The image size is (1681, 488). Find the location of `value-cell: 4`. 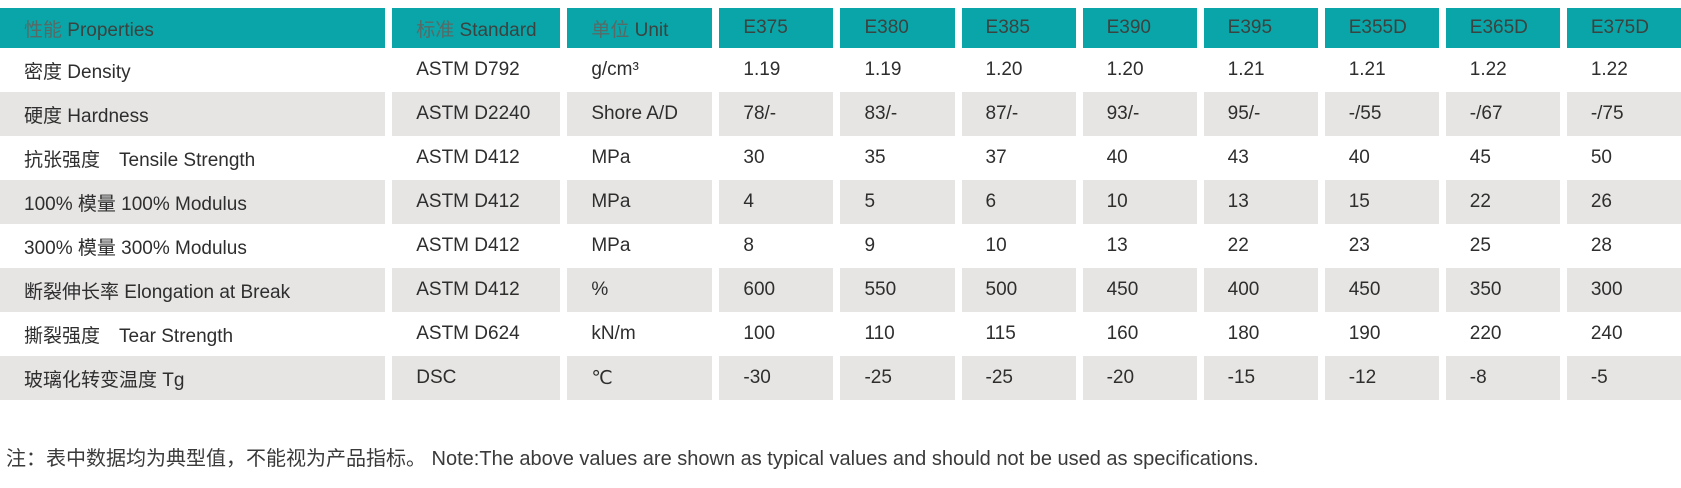

value-cell: 4 is located at coordinates (773, 202).